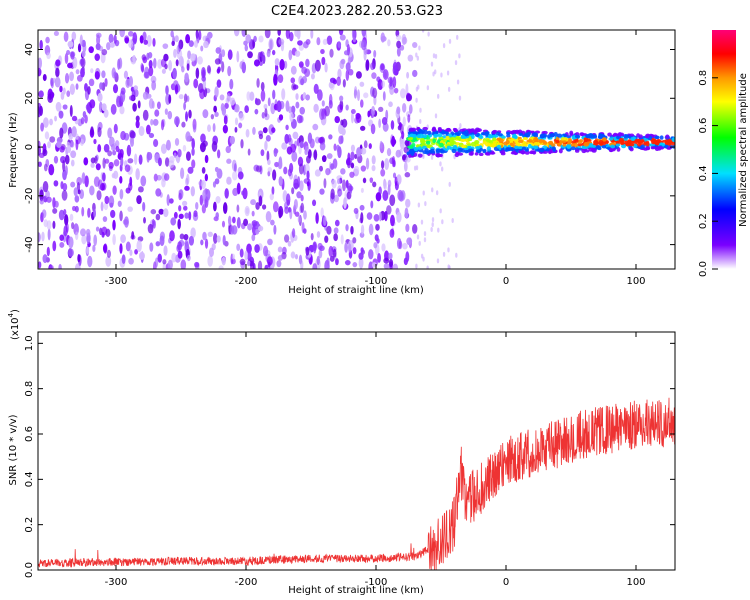  I want to click on bottom-y-tick-label: 0.0, so click(29, 570).